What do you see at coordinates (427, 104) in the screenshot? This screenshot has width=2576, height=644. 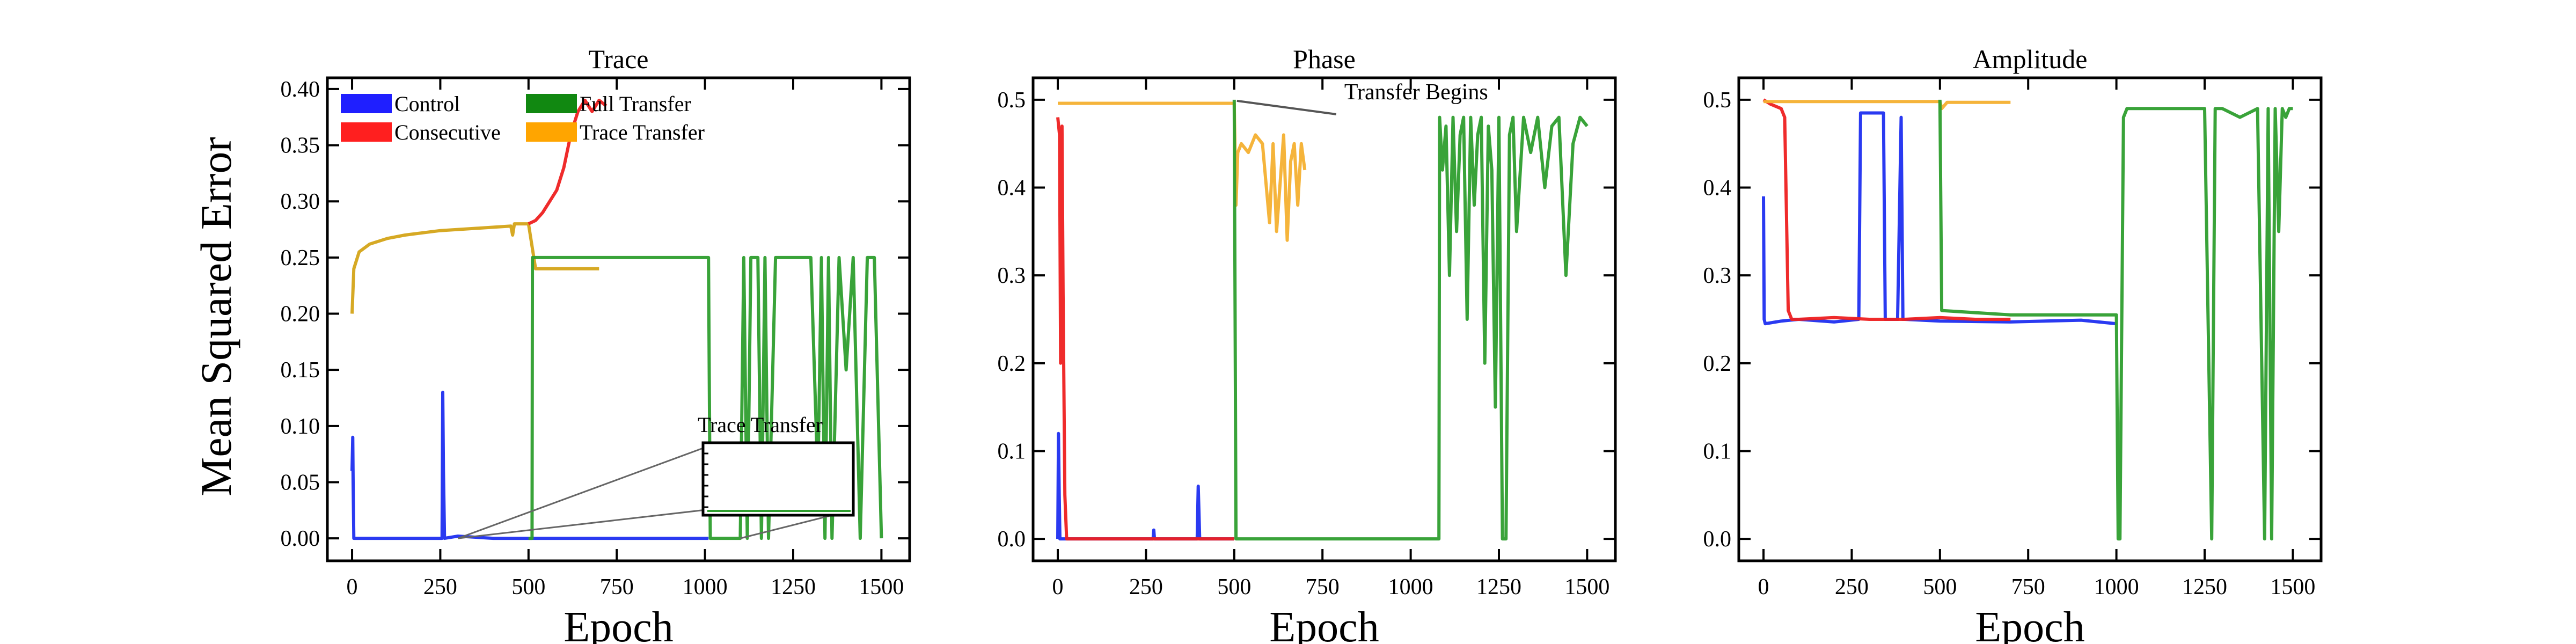 I see `legend-label: Control` at bounding box center [427, 104].